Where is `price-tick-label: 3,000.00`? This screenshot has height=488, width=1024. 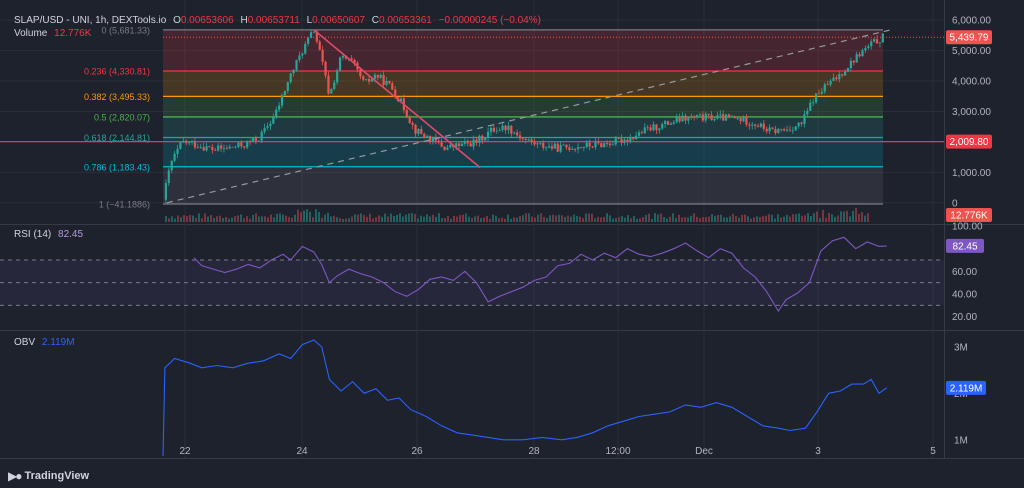
price-tick-label: 3,000.00 is located at coordinates (971, 112).